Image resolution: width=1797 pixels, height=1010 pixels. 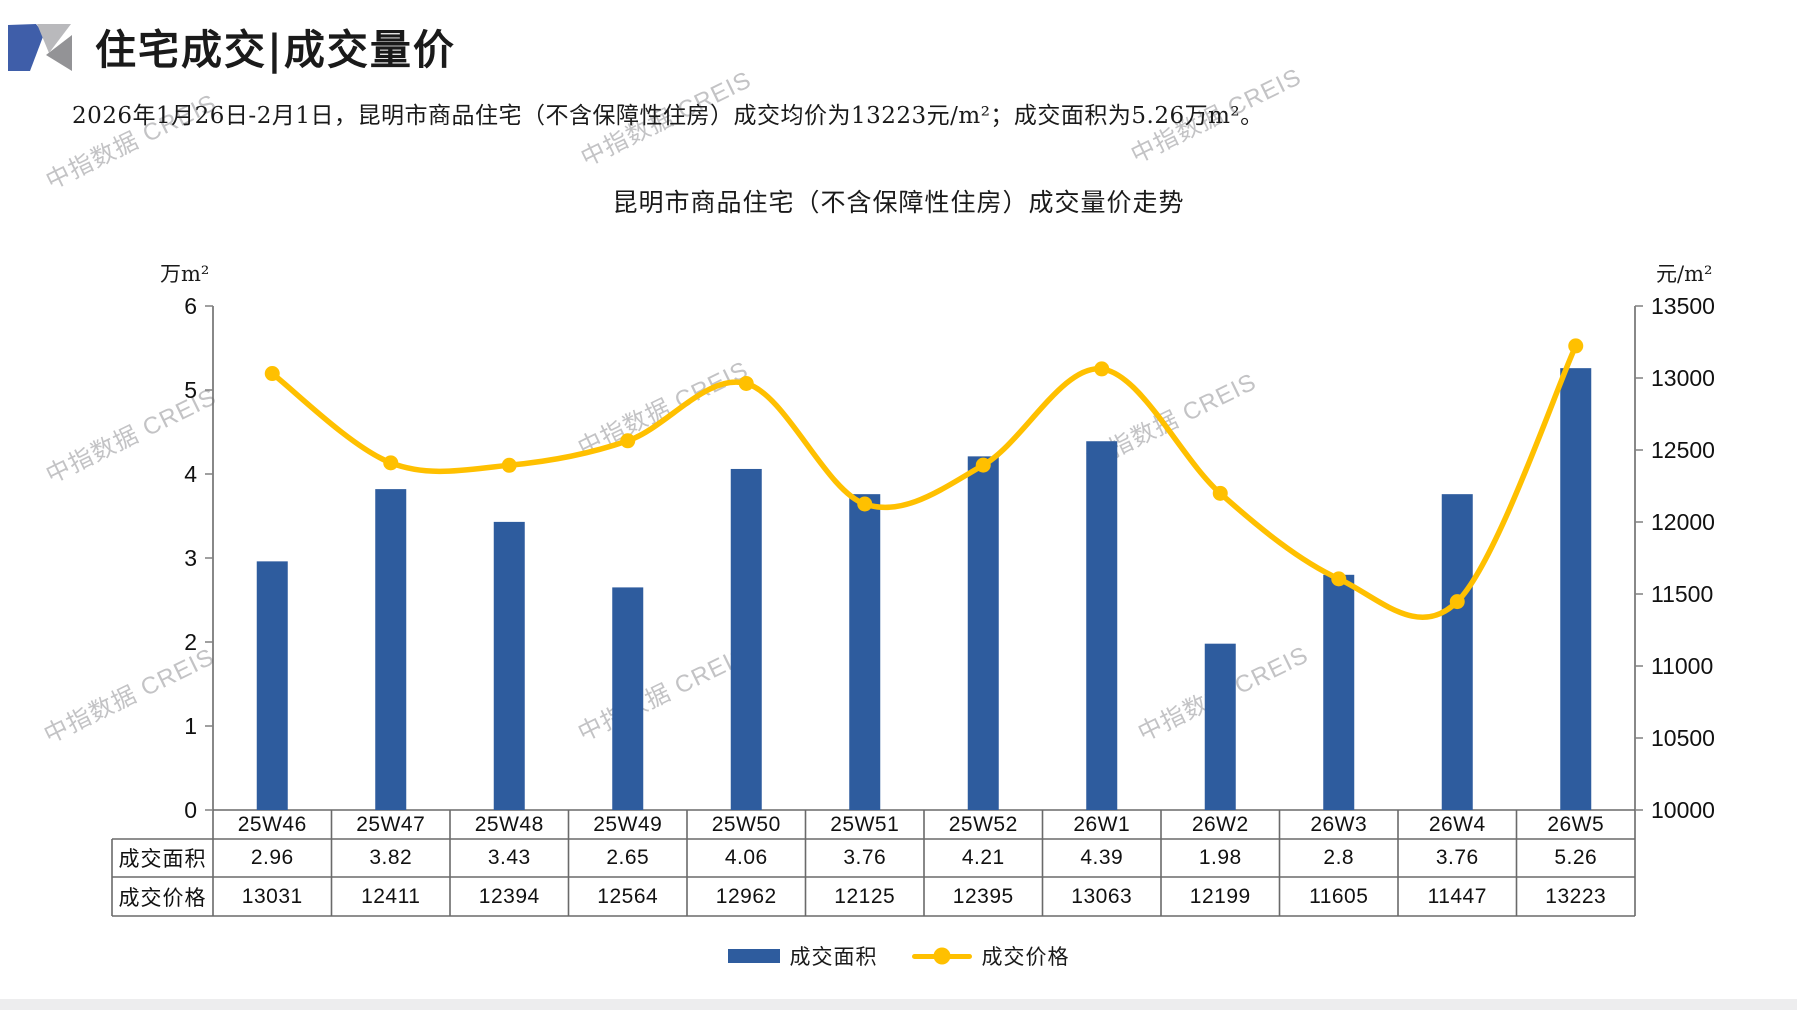 I want to click on table-week-header: 25W46, so click(x=272, y=824).